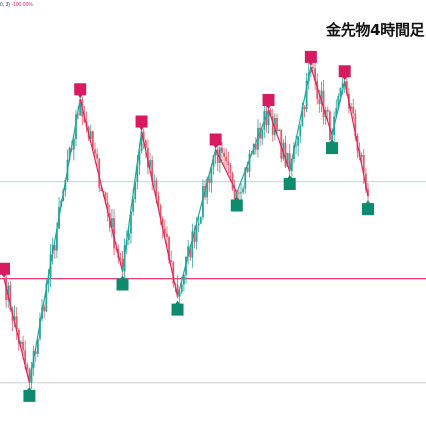 This screenshot has width=426, height=426. I want to click on indicator-value: -100.00%, so click(22, 5).